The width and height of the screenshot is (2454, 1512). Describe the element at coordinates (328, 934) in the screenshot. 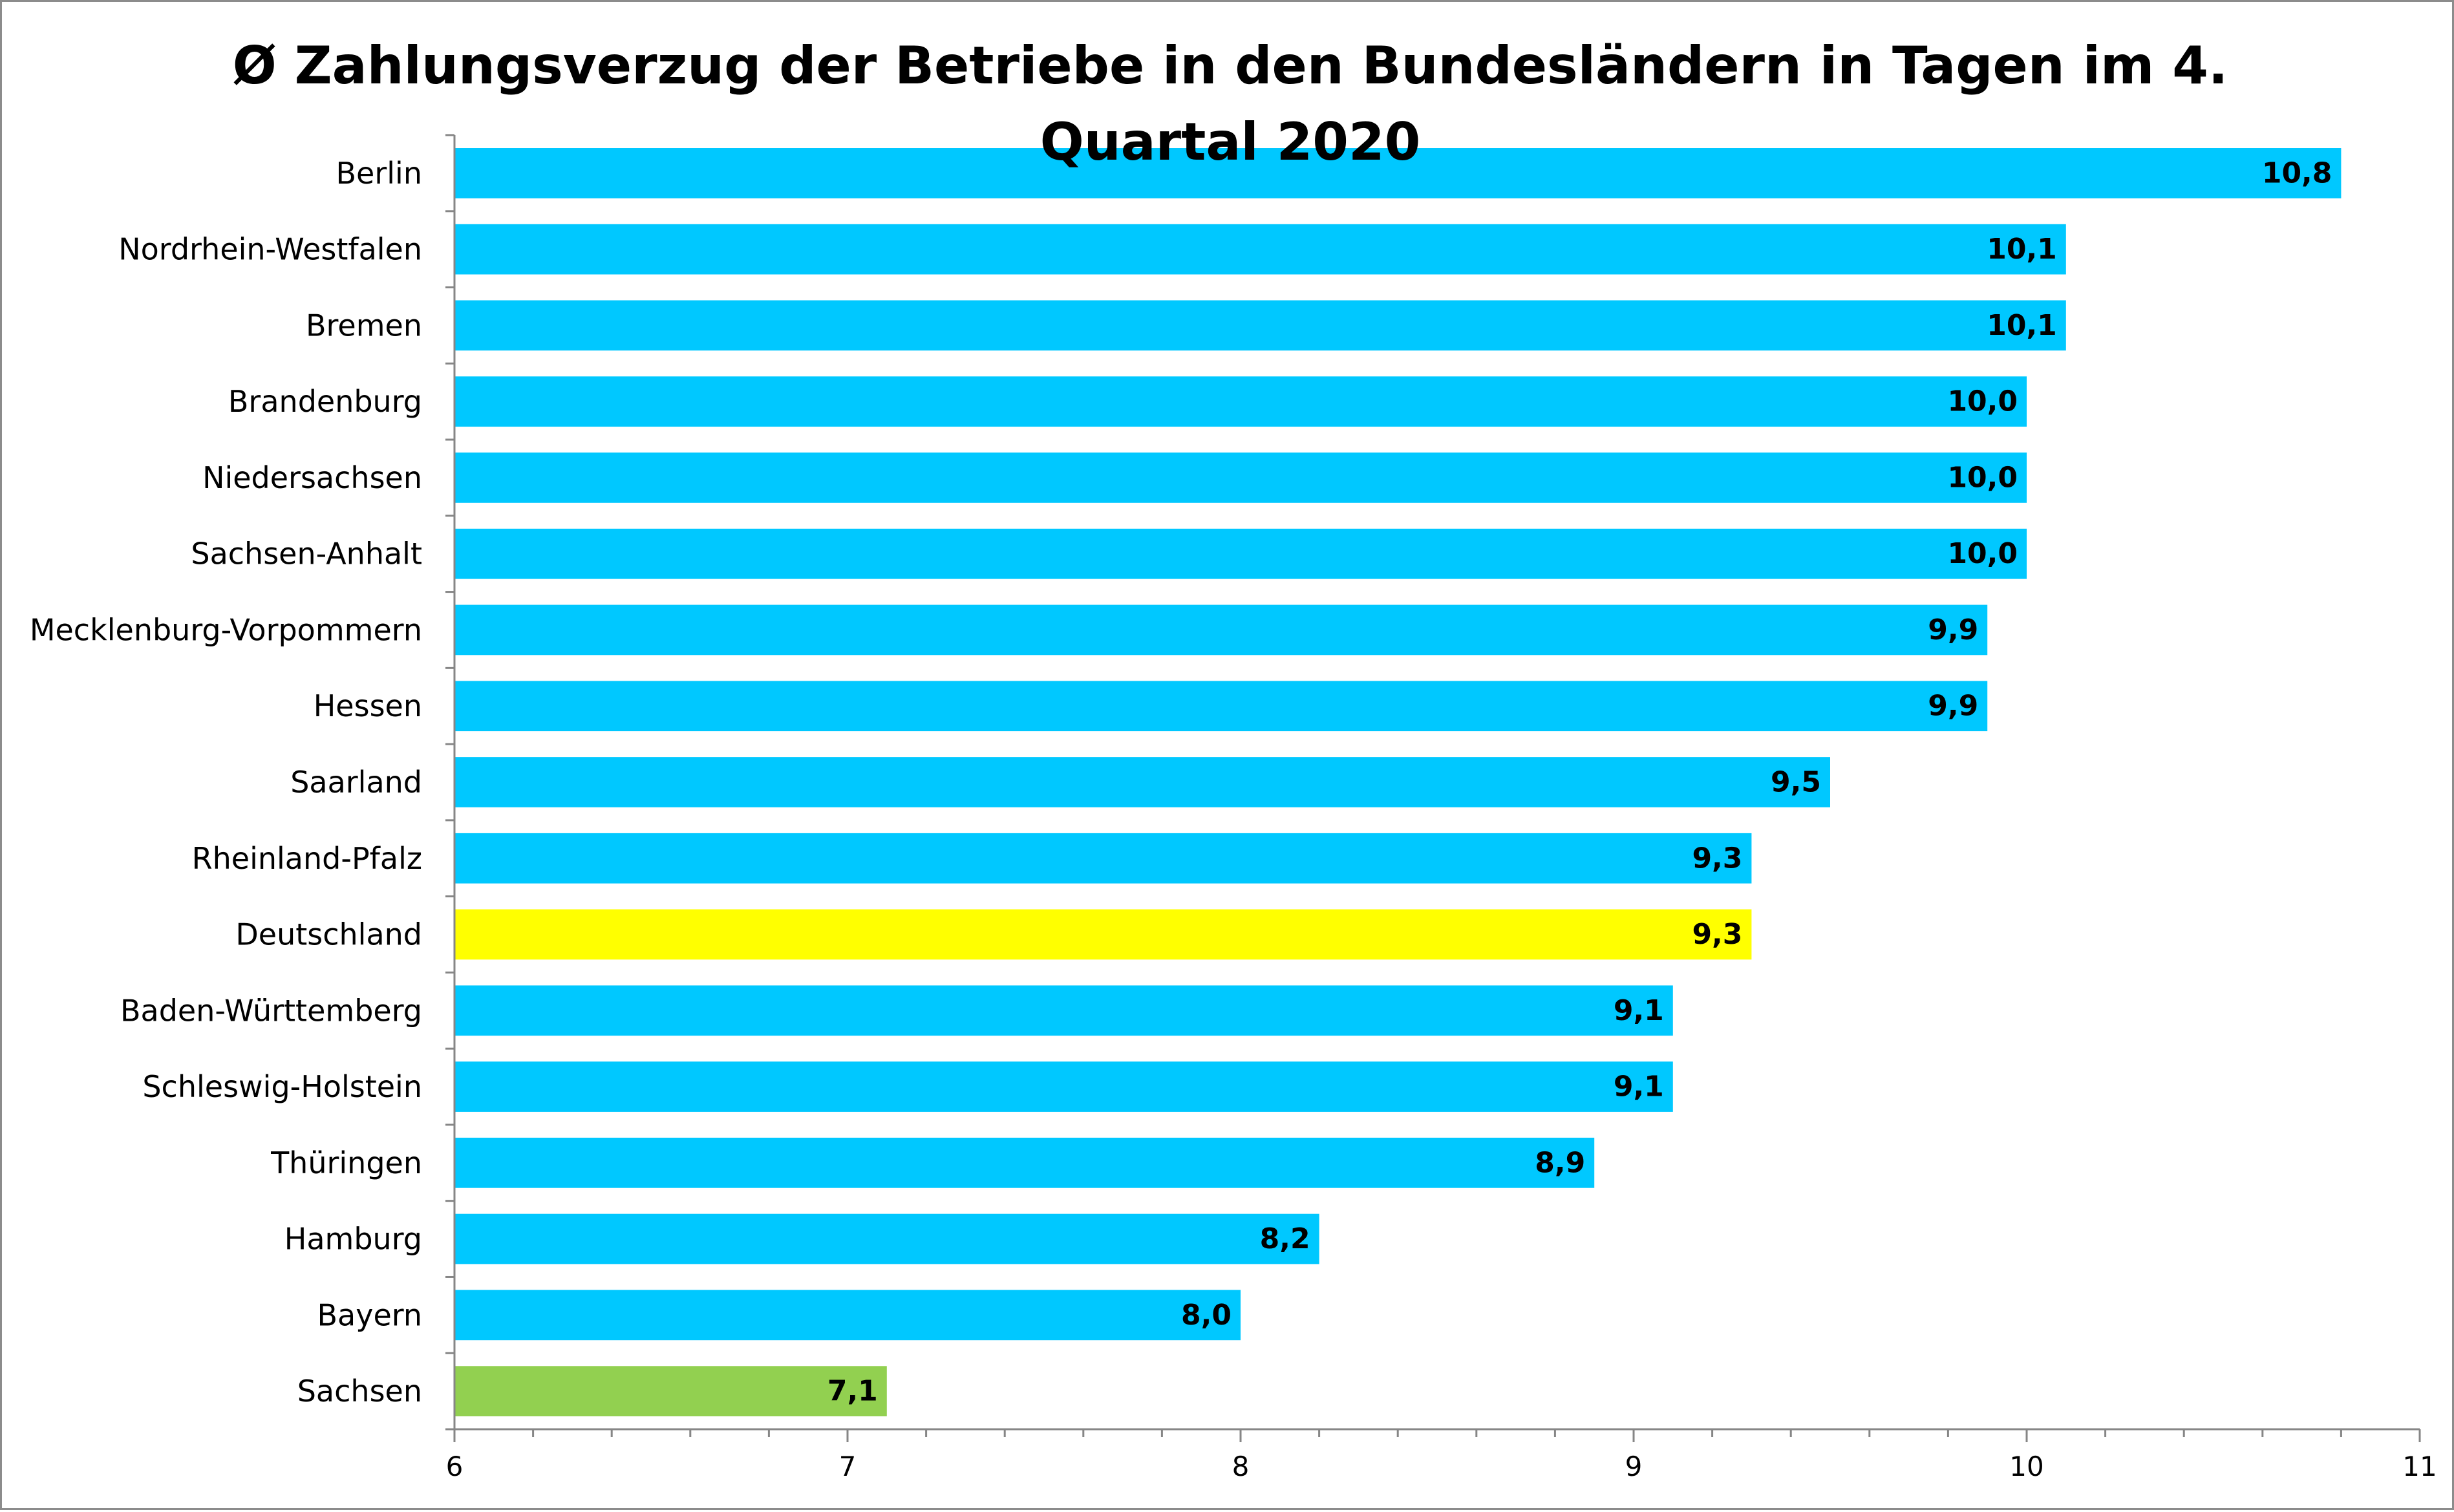

I see `category-label: Deutschland` at that location.